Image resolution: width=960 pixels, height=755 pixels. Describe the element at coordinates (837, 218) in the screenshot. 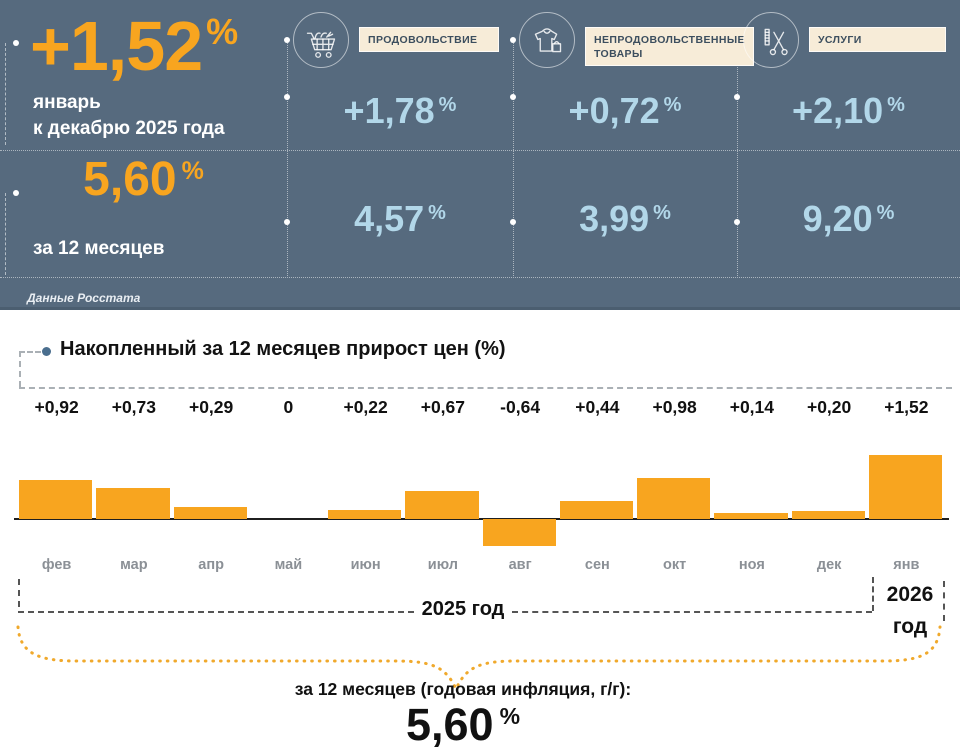

I see `value-text: 9,20` at that location.